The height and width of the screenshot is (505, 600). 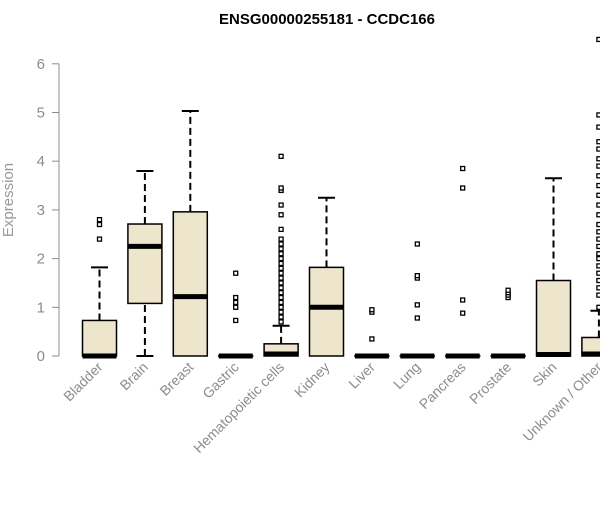 I want to click on box-hematopoietic-cells, so click(x=281, y=255).